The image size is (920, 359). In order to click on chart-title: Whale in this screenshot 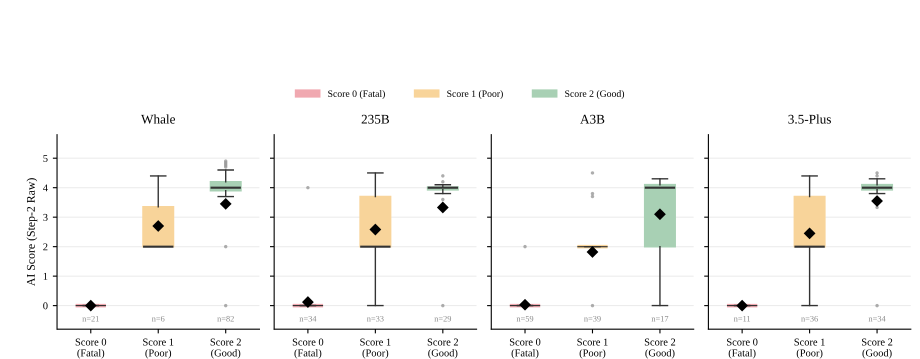, I will do `click(158, 119)`.